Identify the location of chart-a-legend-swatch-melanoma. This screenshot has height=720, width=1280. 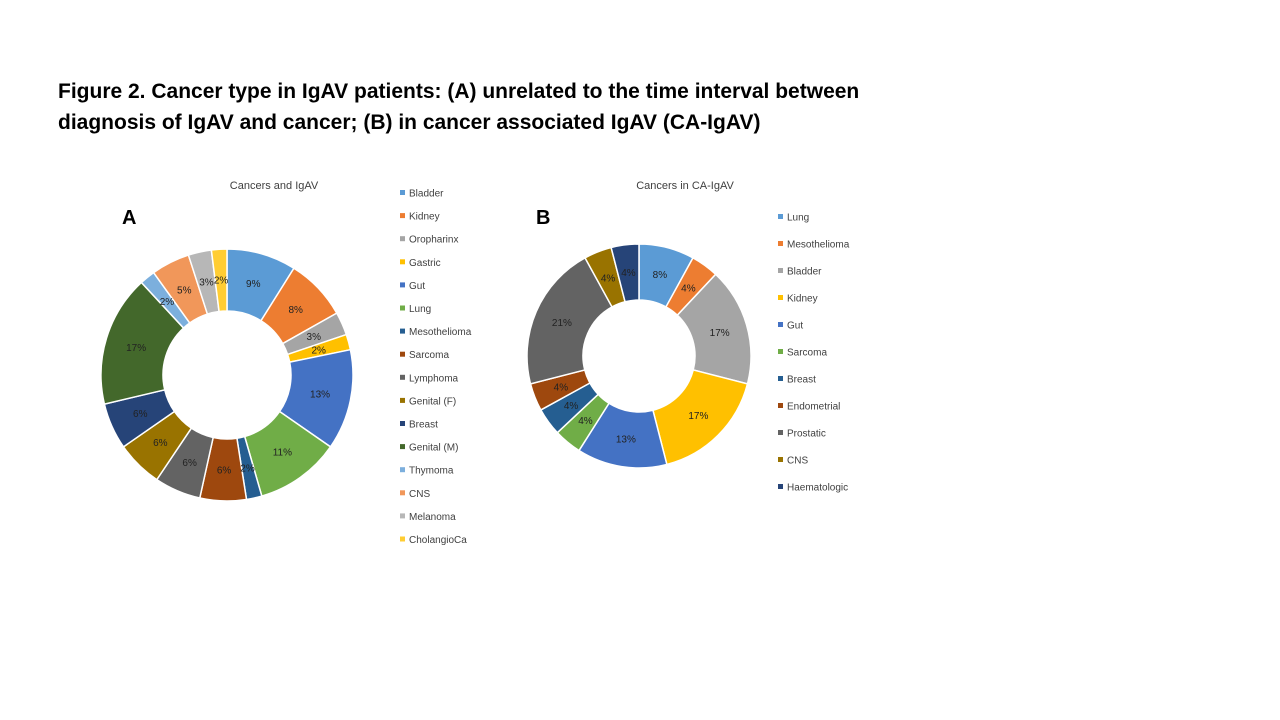
(402, 516).